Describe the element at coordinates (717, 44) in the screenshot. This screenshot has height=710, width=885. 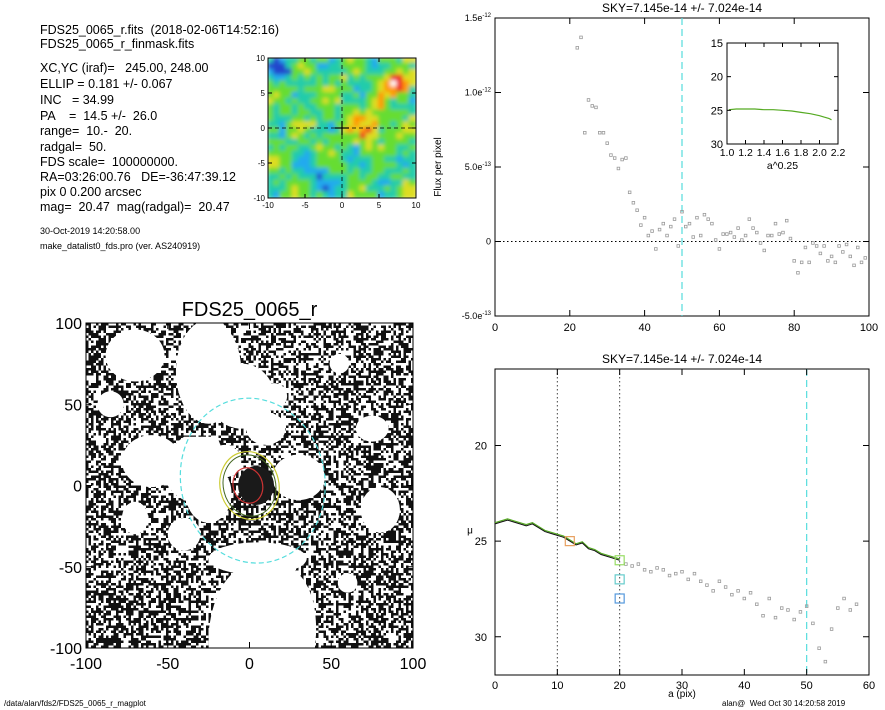
I see `inset-ytick: 15` at that location.